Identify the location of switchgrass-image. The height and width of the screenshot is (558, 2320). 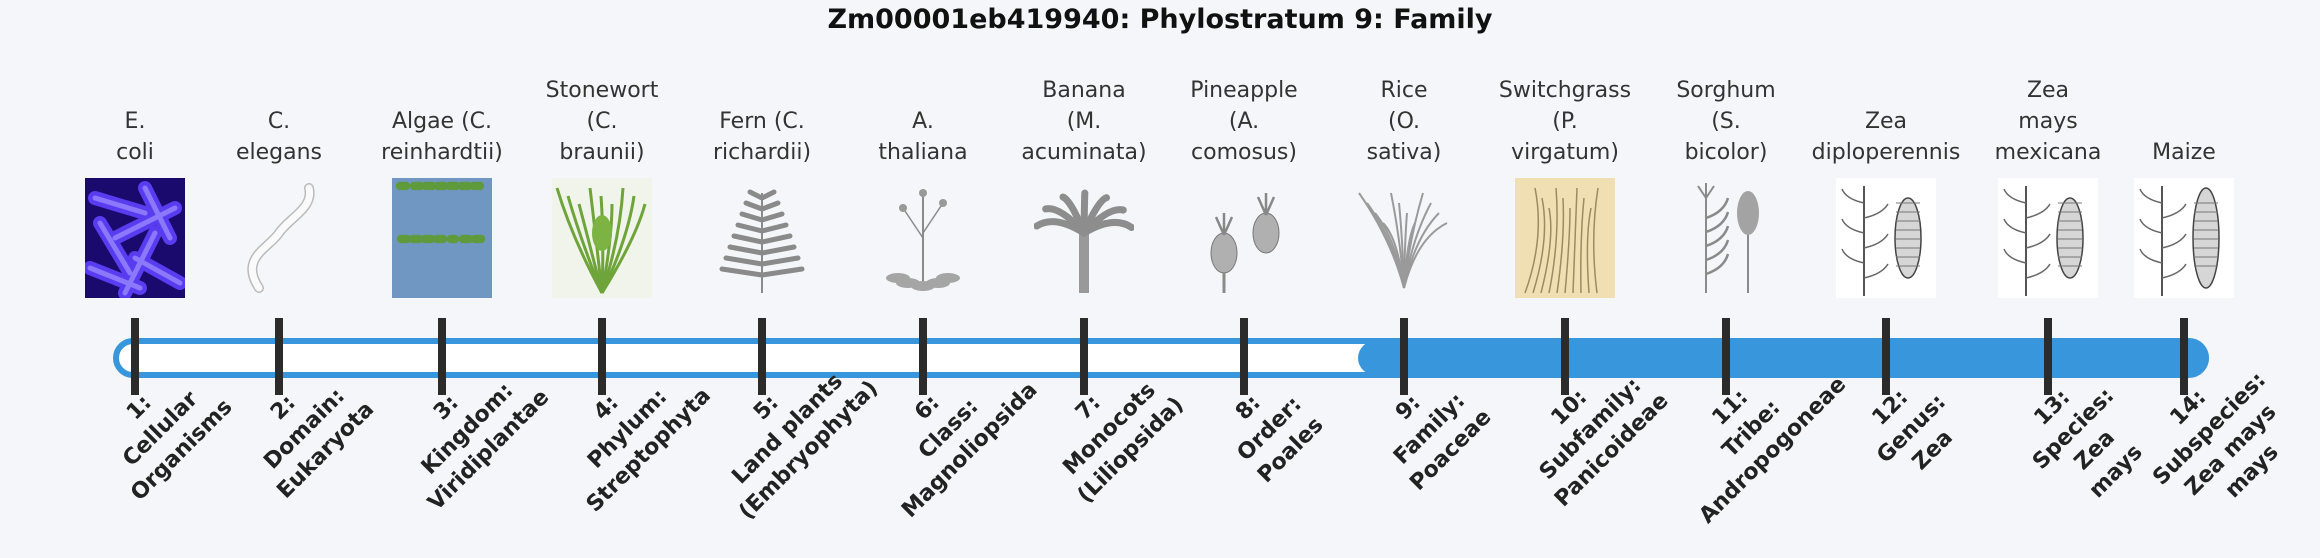
(1565, 238).